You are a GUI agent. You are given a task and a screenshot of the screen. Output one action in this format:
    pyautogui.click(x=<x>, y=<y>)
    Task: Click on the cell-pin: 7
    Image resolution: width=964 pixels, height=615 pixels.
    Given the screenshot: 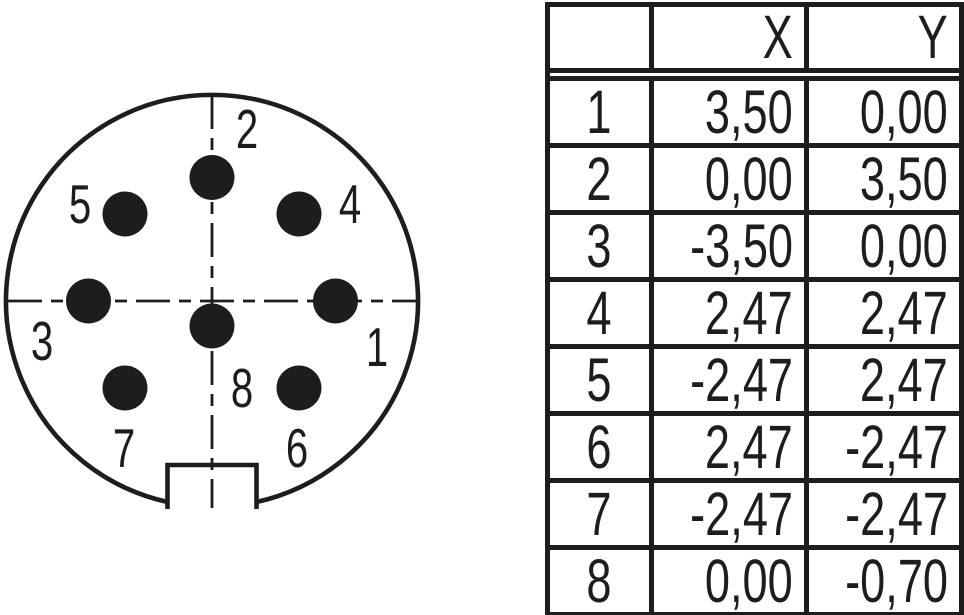 What is the action you would take?
    pyautogui.click(x=599, y=514)
    